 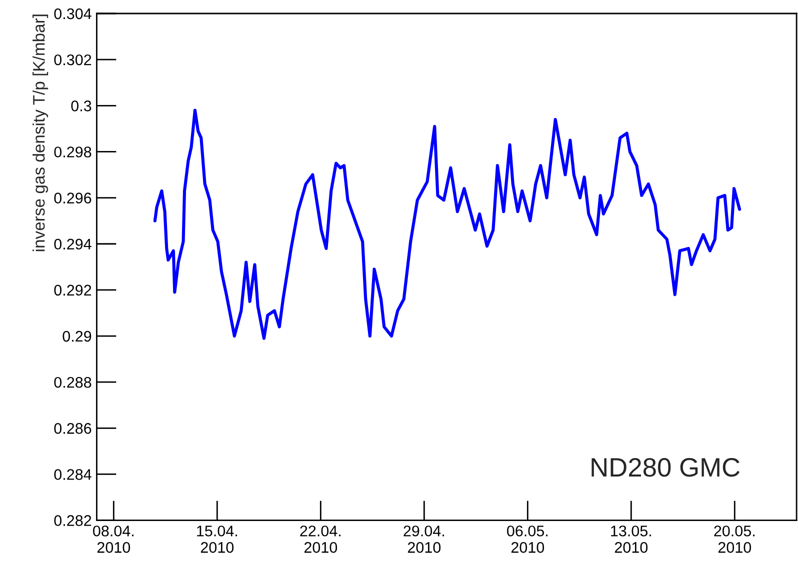 I want to click on x-tick-label: 13.05. 2010, so click(x=631, y=539).